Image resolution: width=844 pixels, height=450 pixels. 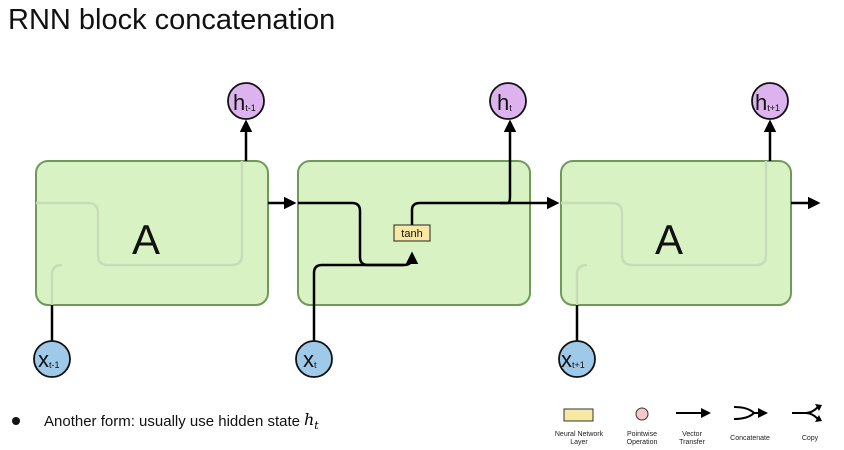 What do you see at coordinates (566, 359) in the screenshot?
I see `input-main-next: x` at bounding box center [566, 359].